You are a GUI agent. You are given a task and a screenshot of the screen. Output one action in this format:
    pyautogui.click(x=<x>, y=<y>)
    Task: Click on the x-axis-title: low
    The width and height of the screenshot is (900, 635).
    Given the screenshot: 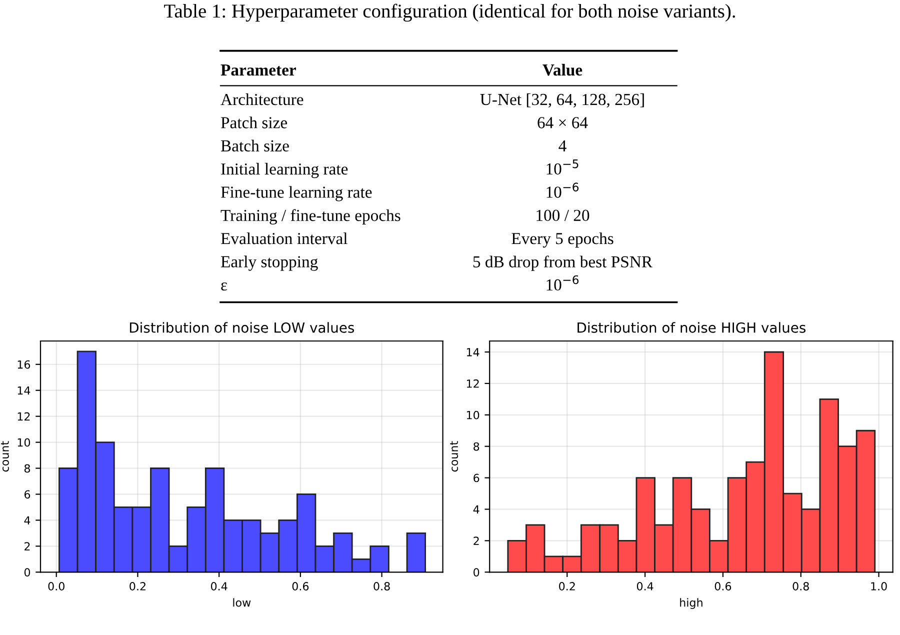 What is the action you would take?
    pyautogui.click(x=242, y=602)
    